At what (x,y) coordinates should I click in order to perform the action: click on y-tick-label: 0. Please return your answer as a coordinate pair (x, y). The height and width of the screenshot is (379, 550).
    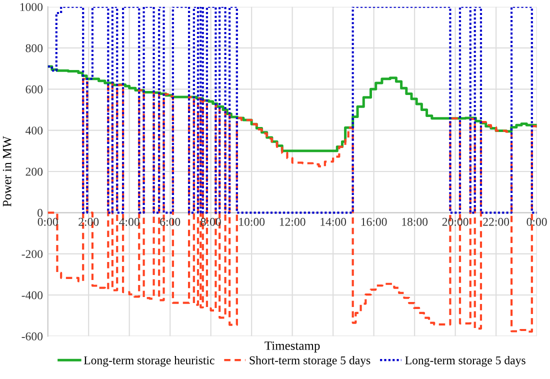
    Looking at the image, I should click on (40, 212).